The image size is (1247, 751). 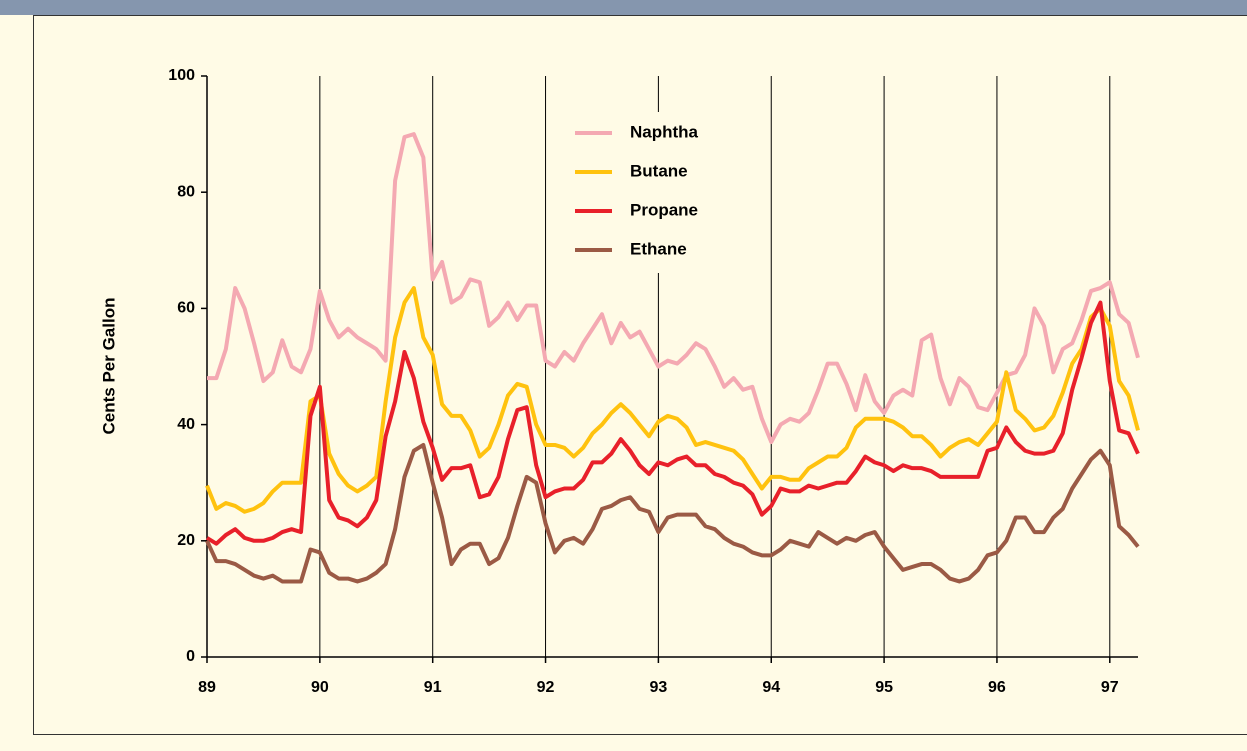 What do you see at coordinates (181, 75) in the screenshot?
I see `y-tick-label: 100` at bounding box center [181, 75].